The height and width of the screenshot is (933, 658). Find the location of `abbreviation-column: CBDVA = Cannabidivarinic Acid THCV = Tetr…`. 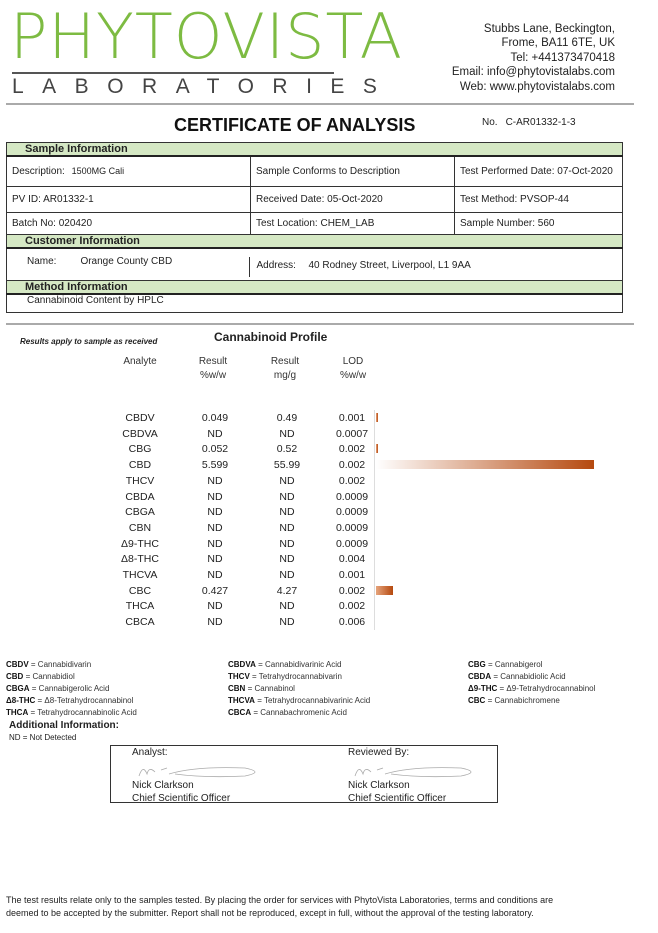

abbreviation-column: CBDVA = Cannabidivarinic Acid THCV = Tetr… is located at coordinates (299, 689).